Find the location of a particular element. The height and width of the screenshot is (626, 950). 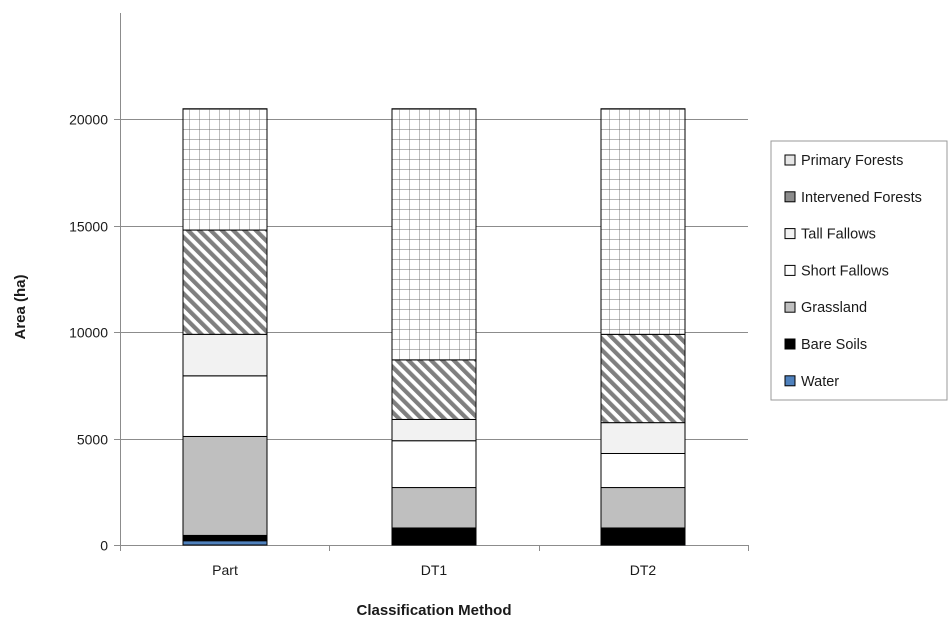

legend-item-tall-fallows: Tall Fallows is located at coordinates (830, 235).